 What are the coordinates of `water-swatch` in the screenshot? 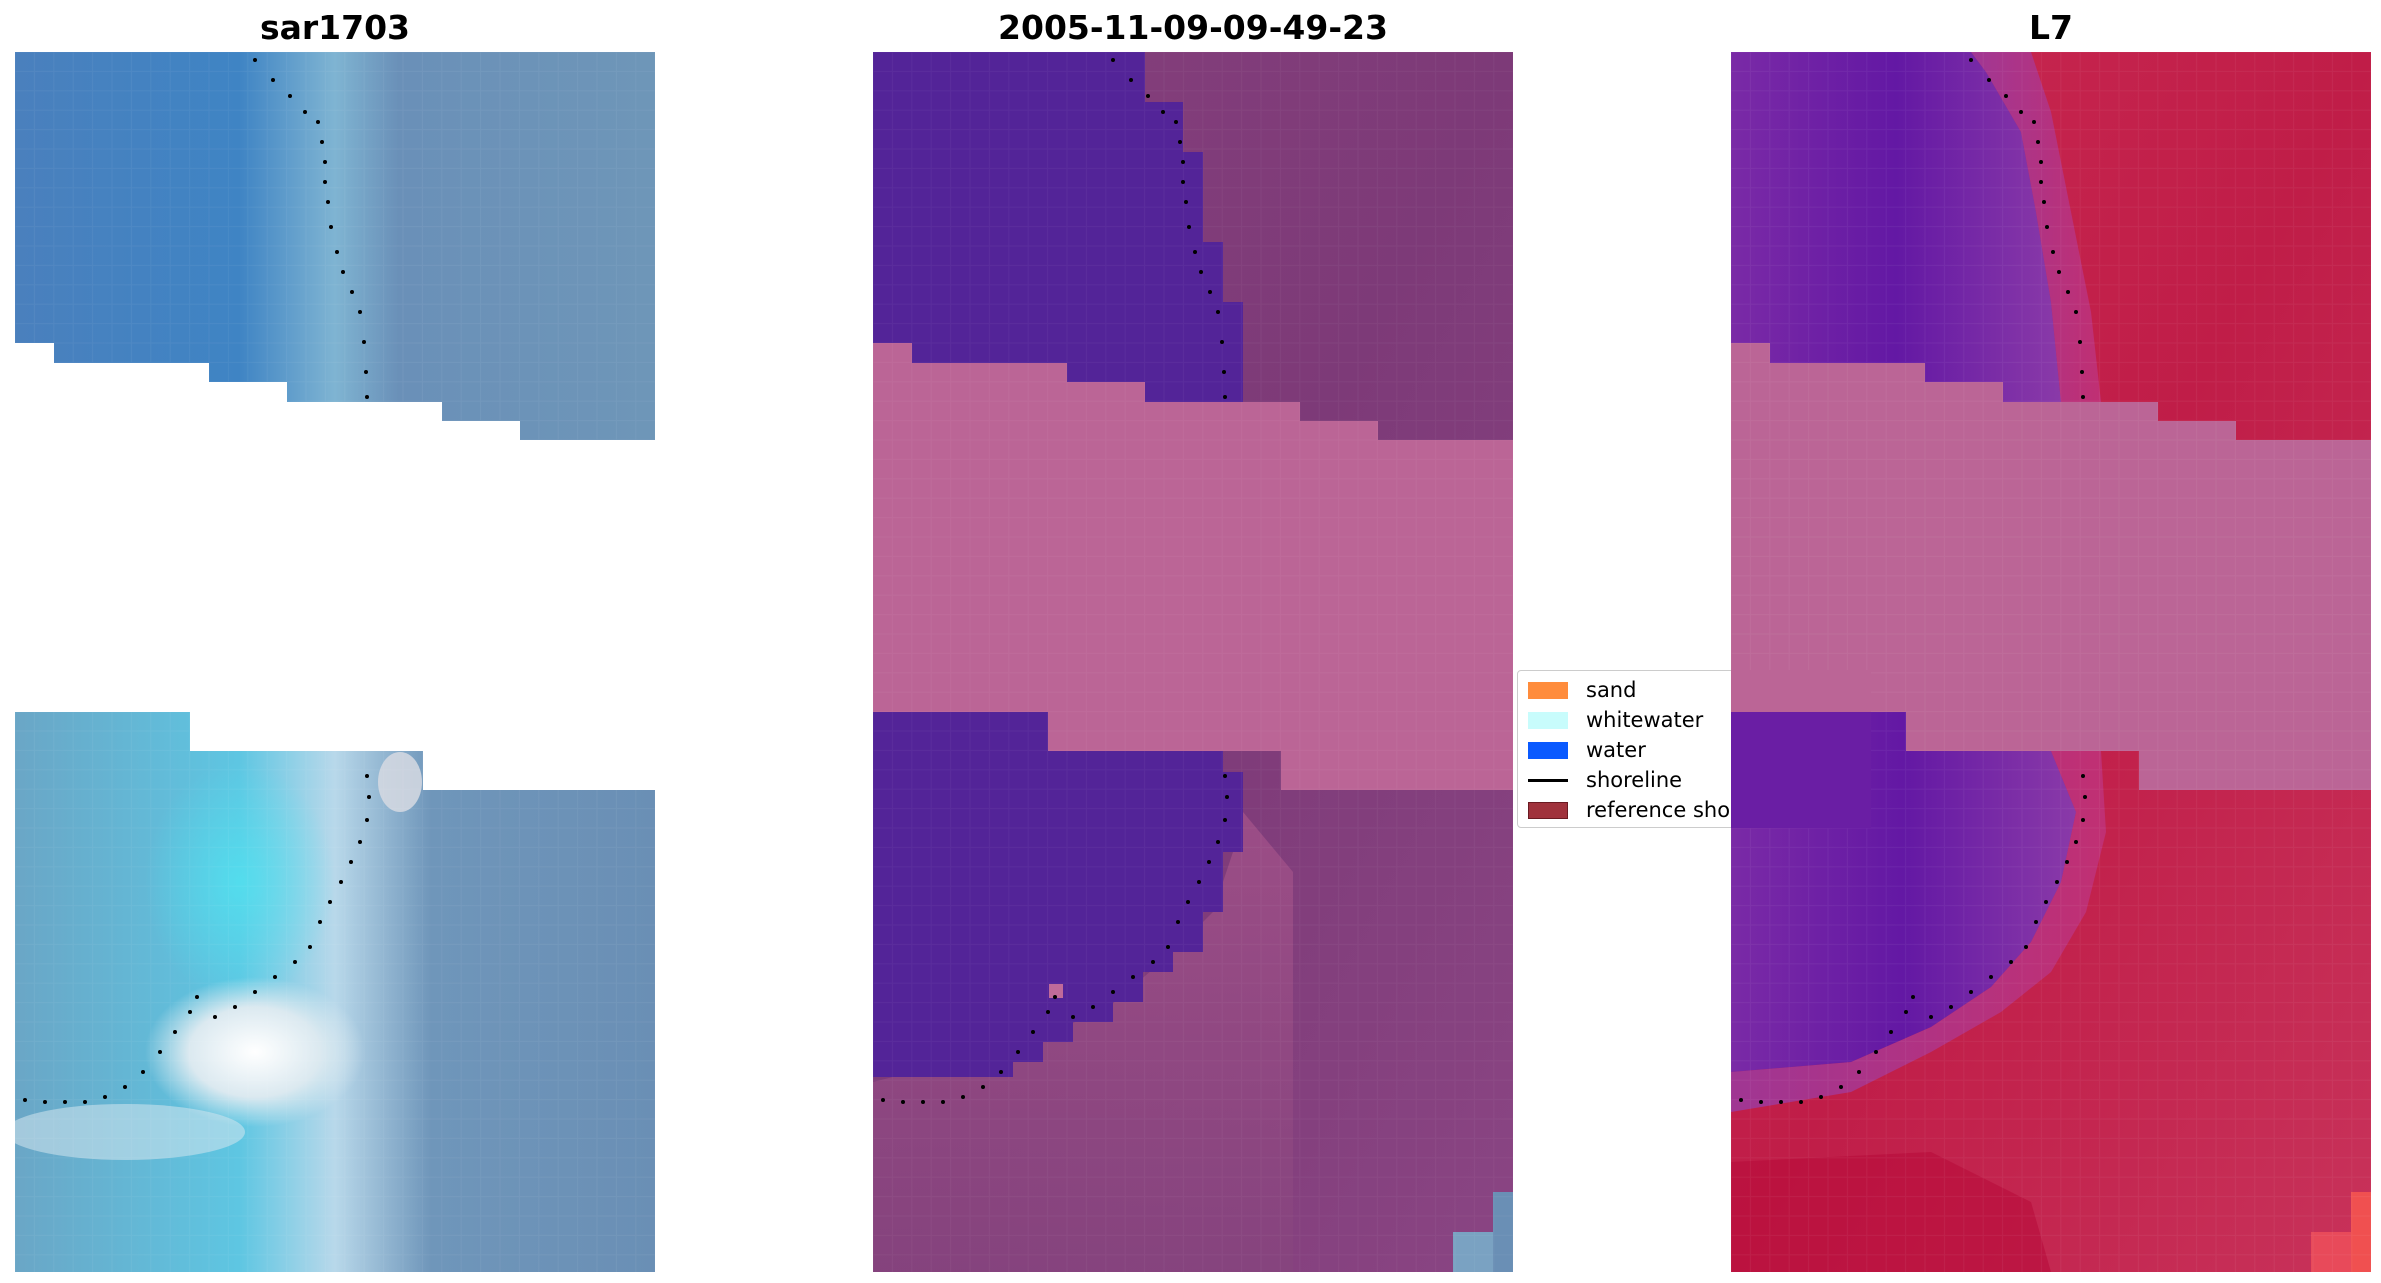 It's located at (1548, 750).